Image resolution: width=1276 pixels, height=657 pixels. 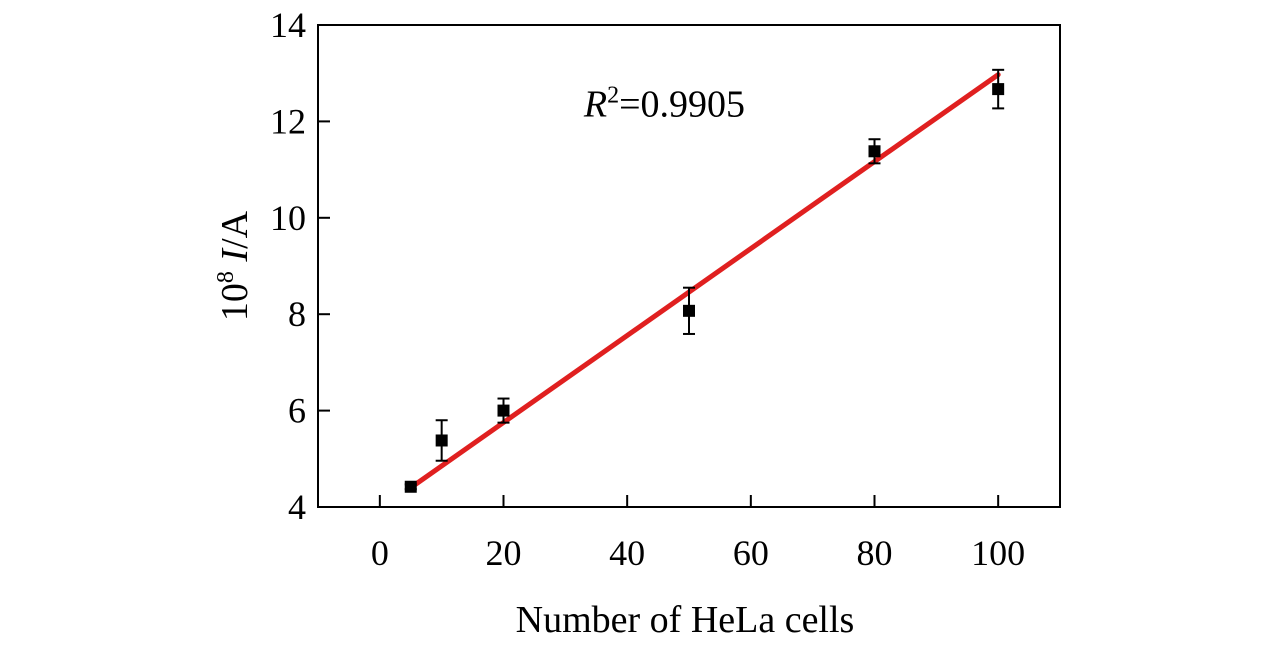 I want to click on y-tick-label-0: 4, so click(x=297, y=507).